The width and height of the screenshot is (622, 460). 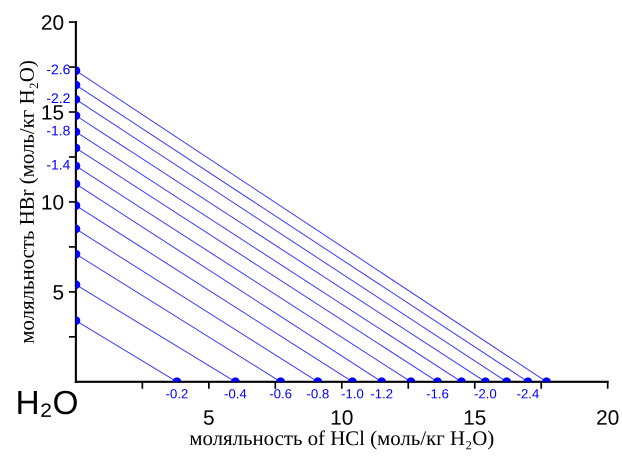 I want to click on y-axis-title: моляльность HBr (моль/кг H₂O), so click(x=28, y=202).